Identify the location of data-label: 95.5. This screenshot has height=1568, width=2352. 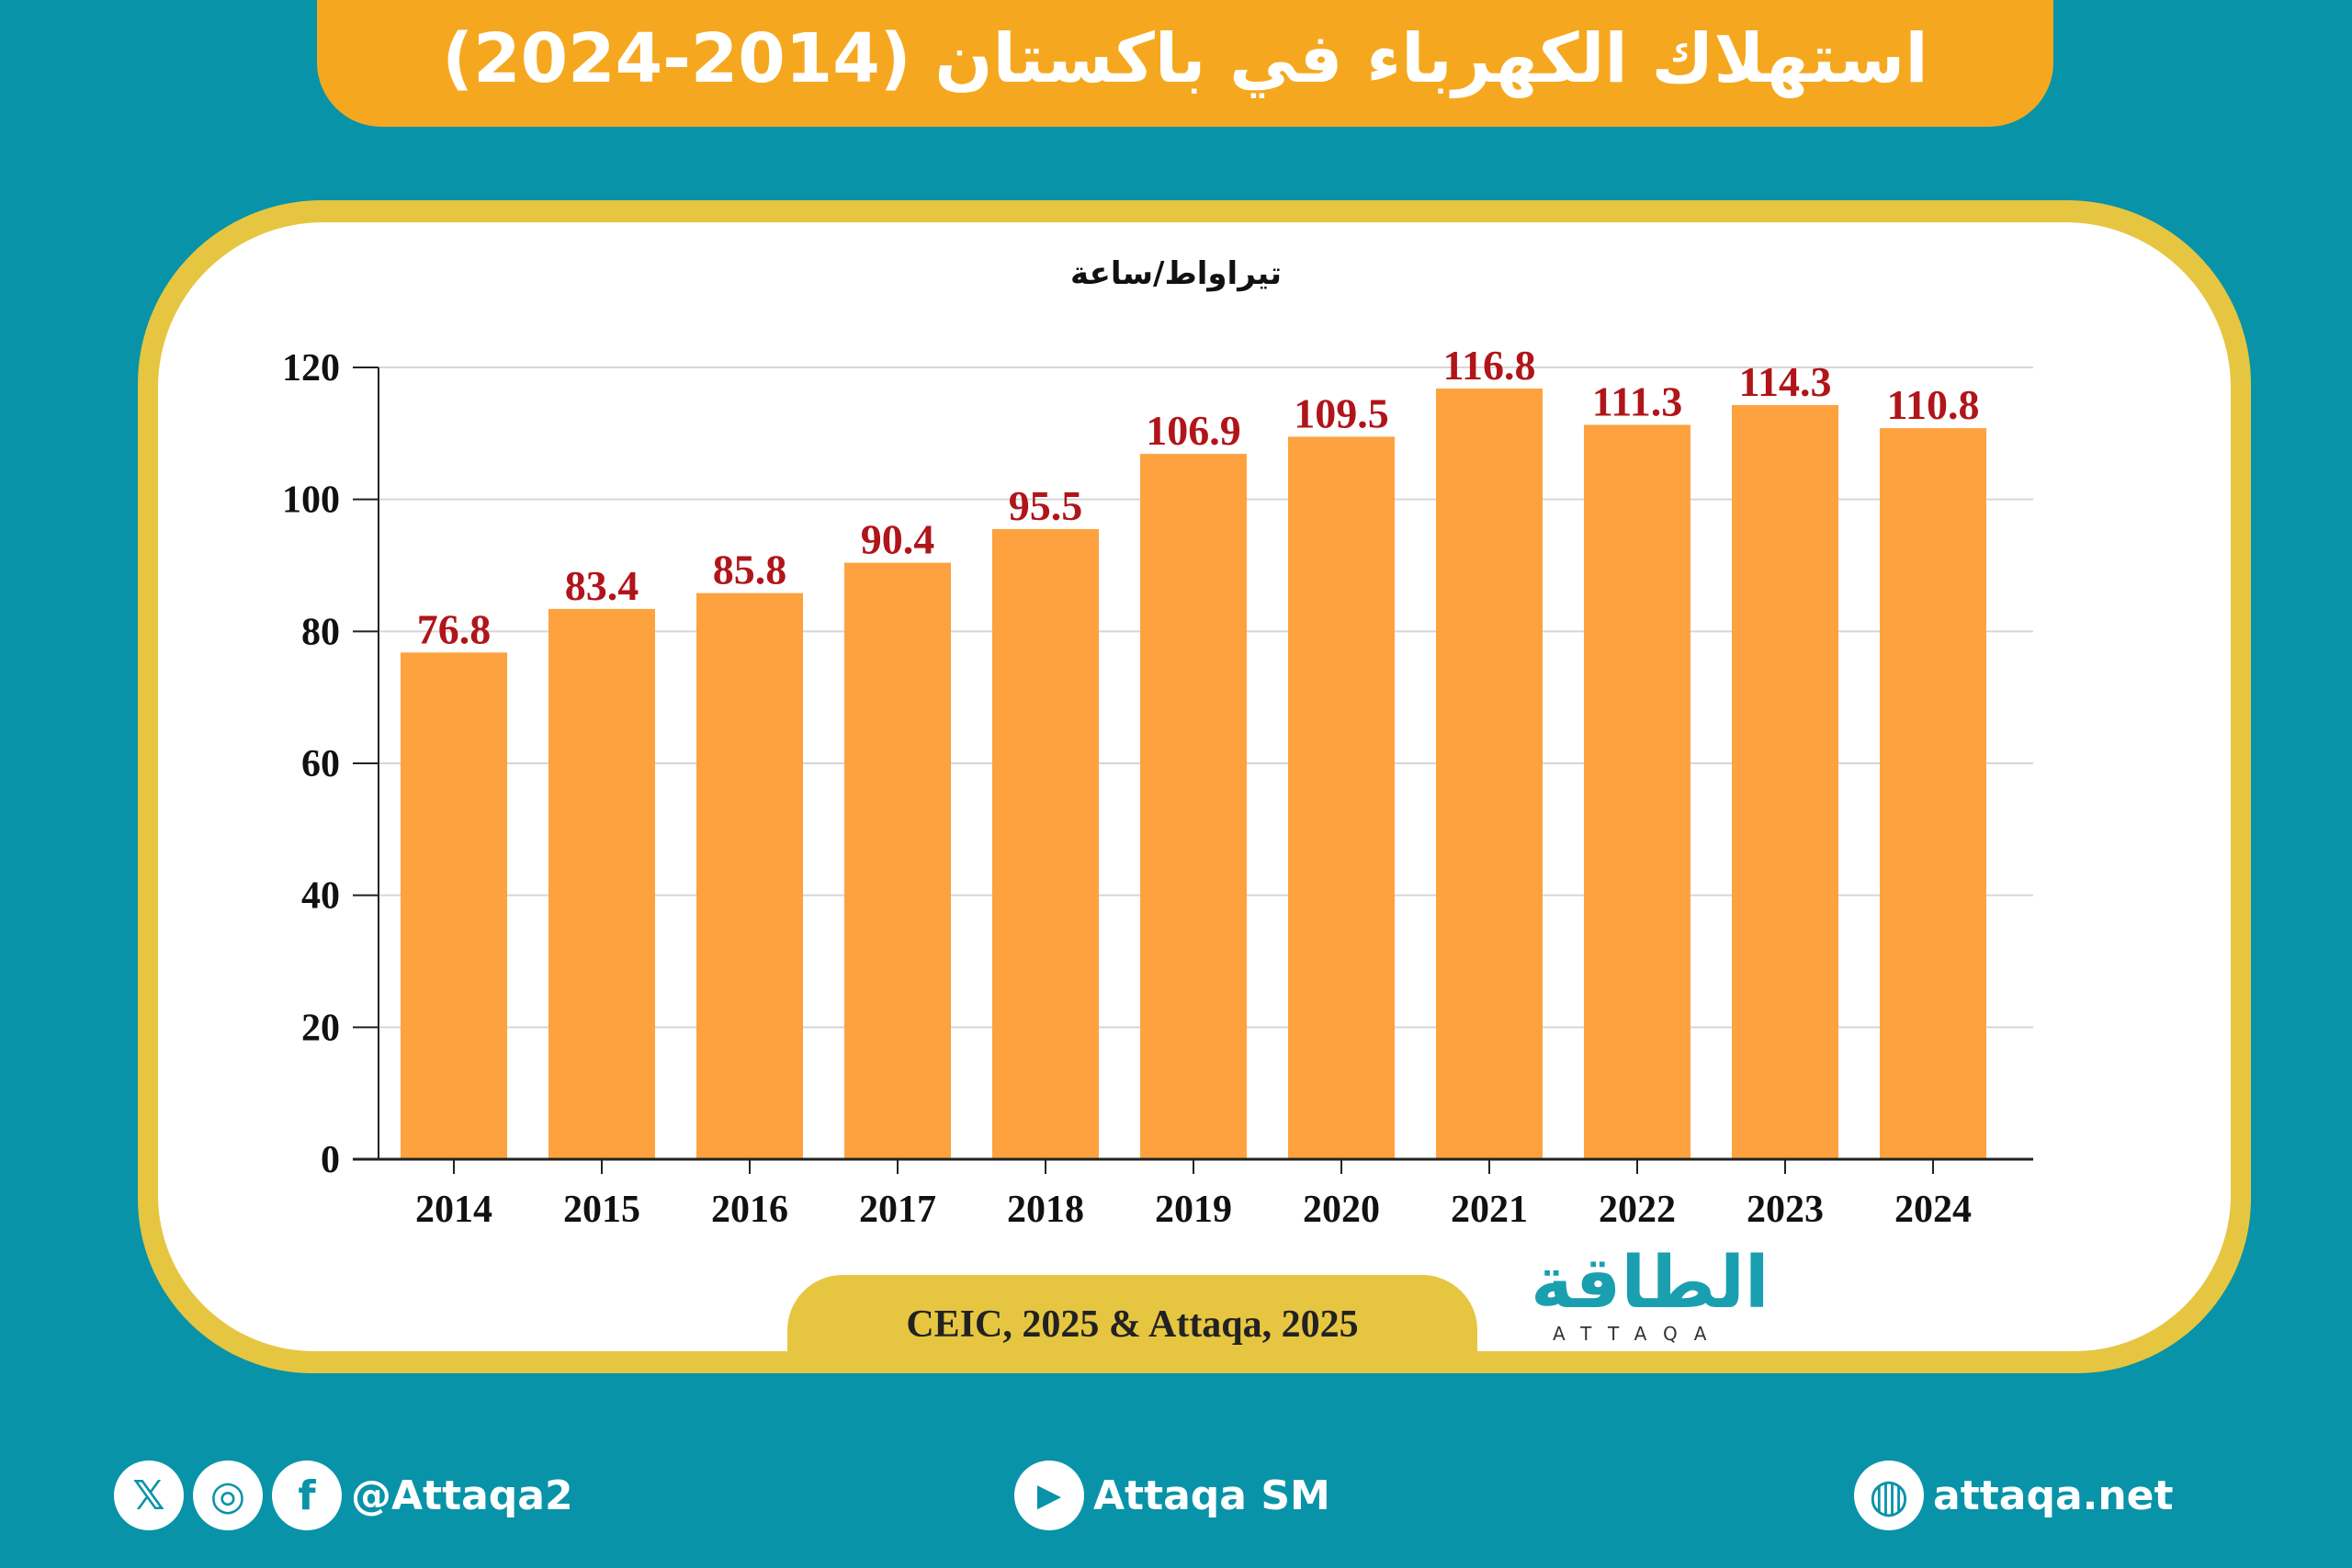
(1046, 506).